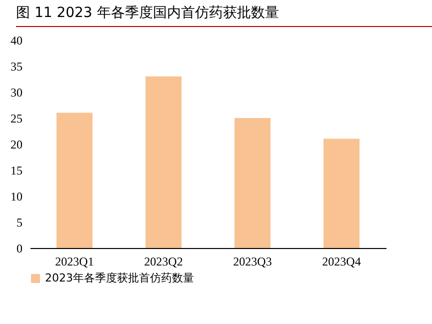 This screenshot has height=324, width=432. What do you see at coordinates (252, 261) in the screenshot?
I see `x-tick-label: 2023Q3` at bounding box center [252, 261].